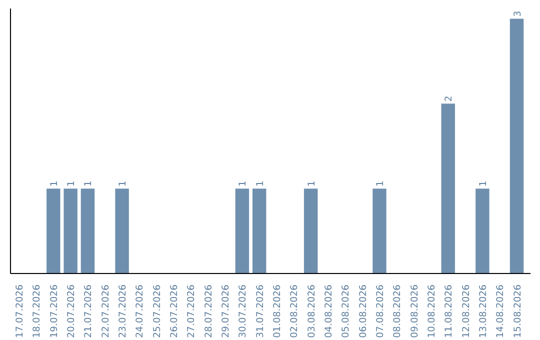 The image size is (540, 340). What do you see at coordinates (449, 99) in the screenshot?
I see `data-label: 2` at bounding box center [449, 99].